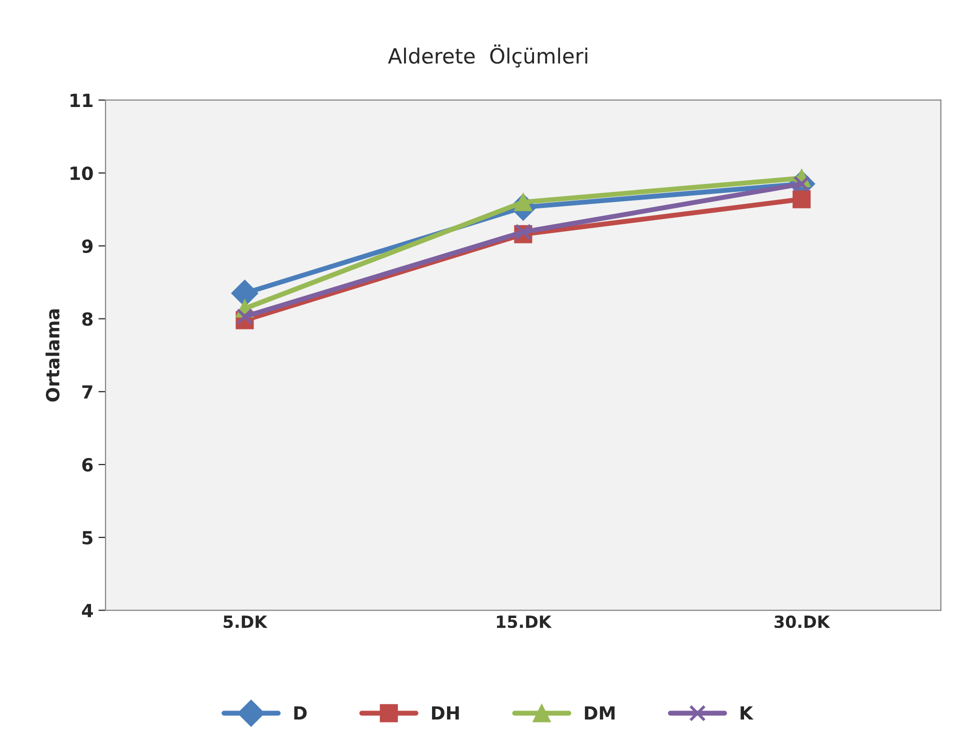  I want to click on y-tick-label: 9, so click(87, 246).